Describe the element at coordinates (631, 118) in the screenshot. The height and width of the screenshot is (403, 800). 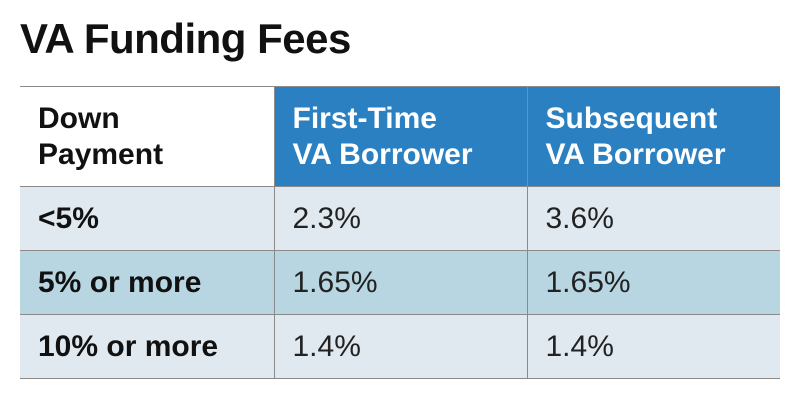
I see `header-subsequent-line-1: Subsequent` at that location.